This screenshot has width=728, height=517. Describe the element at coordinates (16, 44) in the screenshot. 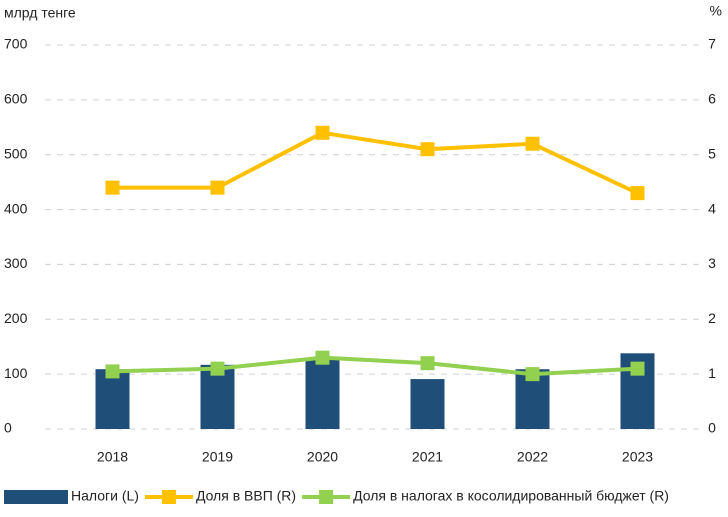

I see `y-tick-label: 700` at that location.